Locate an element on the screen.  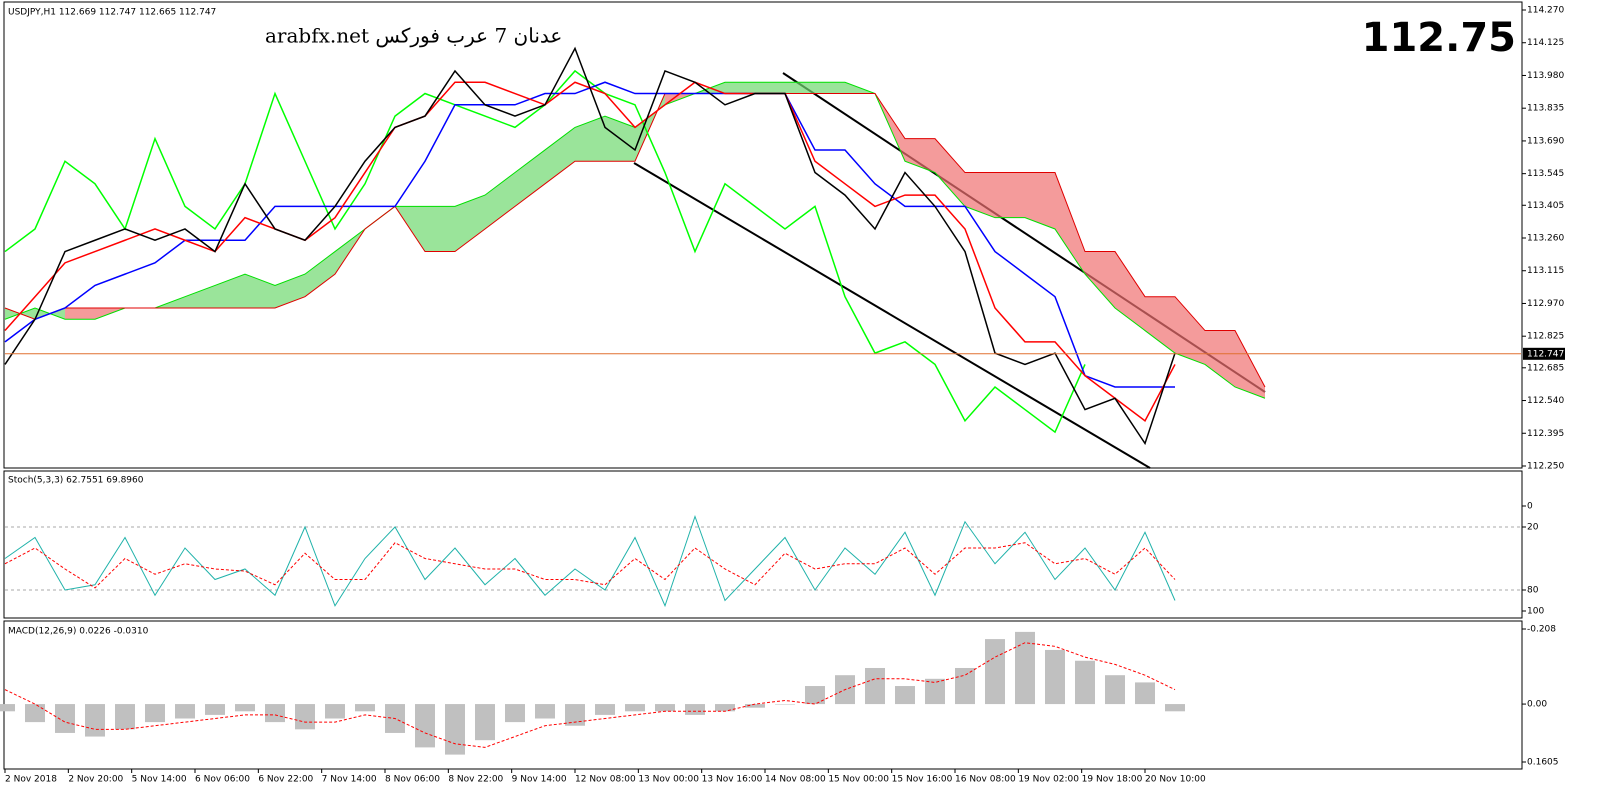
y-tick-label: 112.395 is located at coordinates (1545, 434).